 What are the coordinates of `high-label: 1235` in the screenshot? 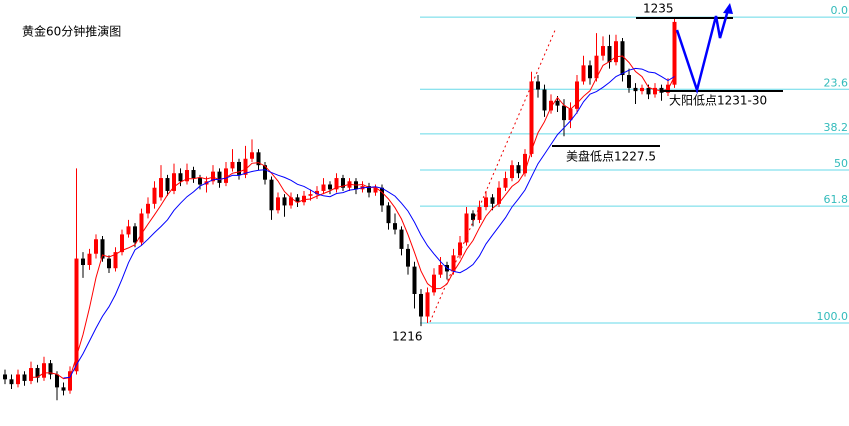 It's located at (658, 9).